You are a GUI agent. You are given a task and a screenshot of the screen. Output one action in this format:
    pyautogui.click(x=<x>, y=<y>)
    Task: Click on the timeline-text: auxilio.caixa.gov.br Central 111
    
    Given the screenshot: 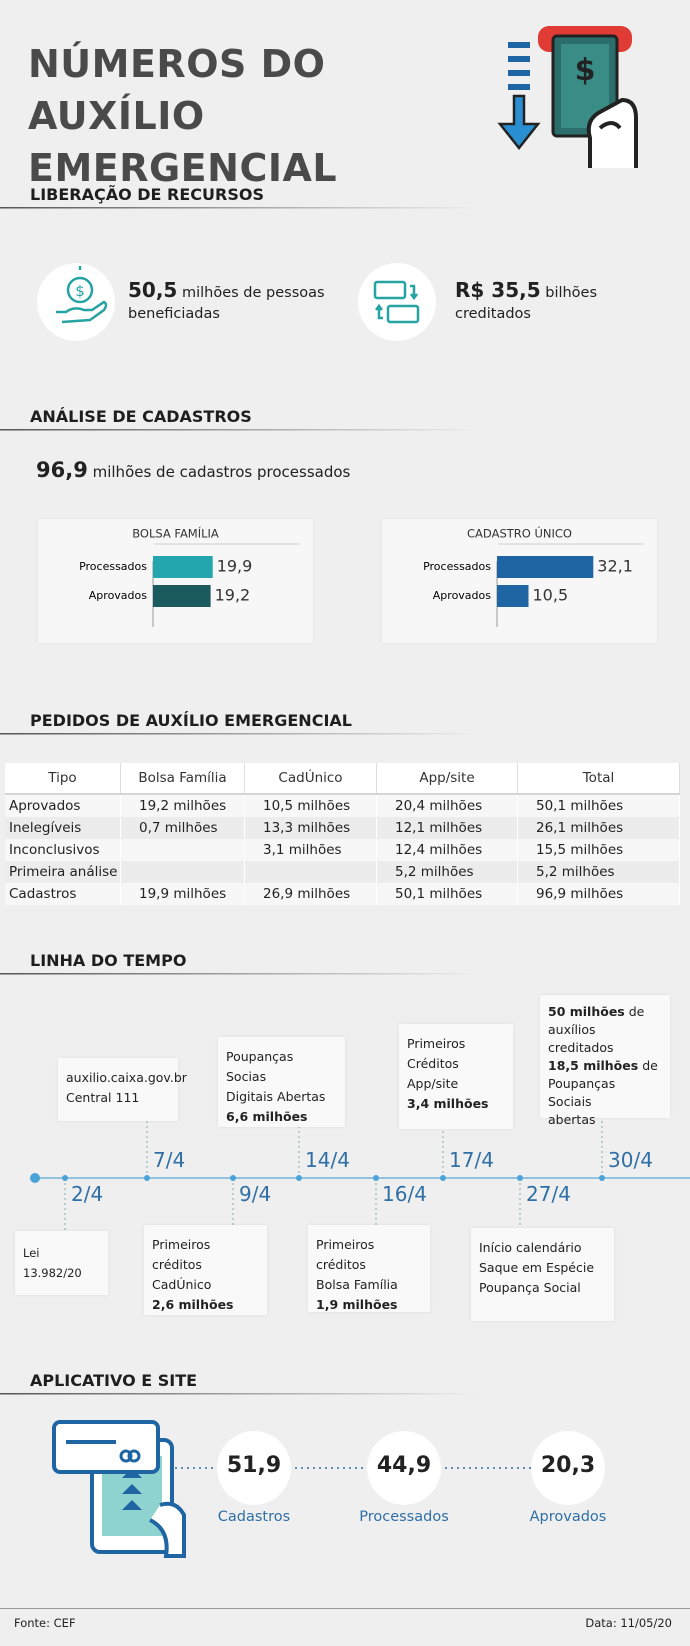 What is the action you would take?
    pyautogui.click(x=126, y=1088)
    